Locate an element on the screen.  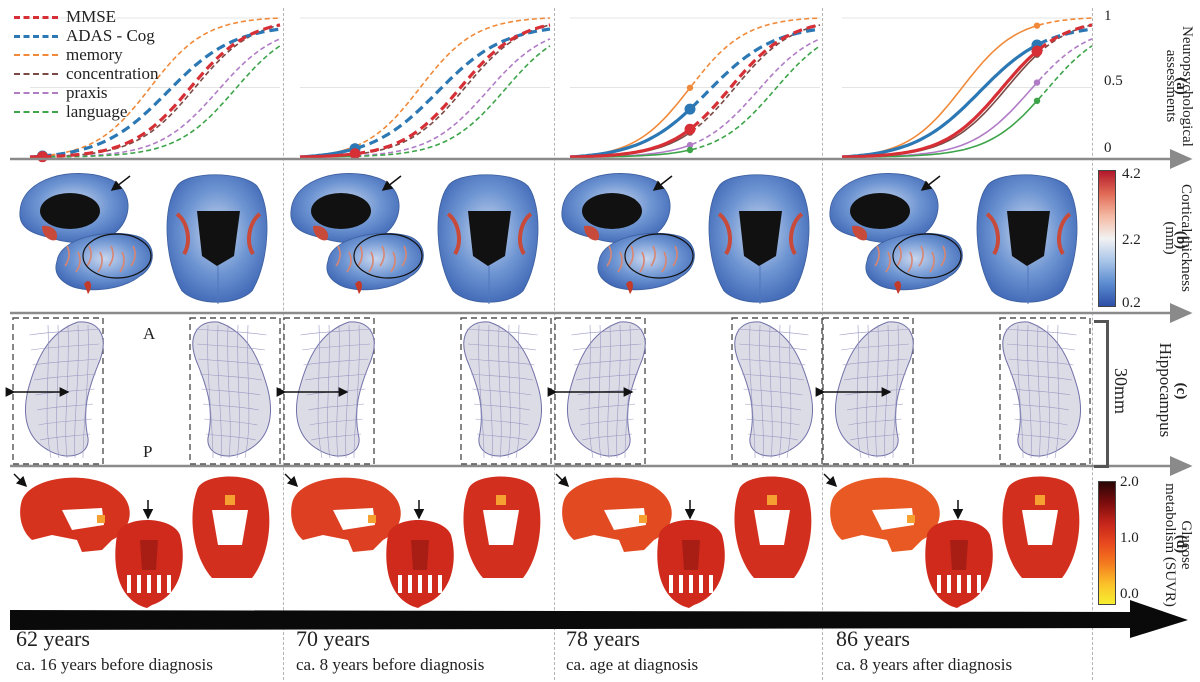
column-divider is located at coordinates (1092, 344).